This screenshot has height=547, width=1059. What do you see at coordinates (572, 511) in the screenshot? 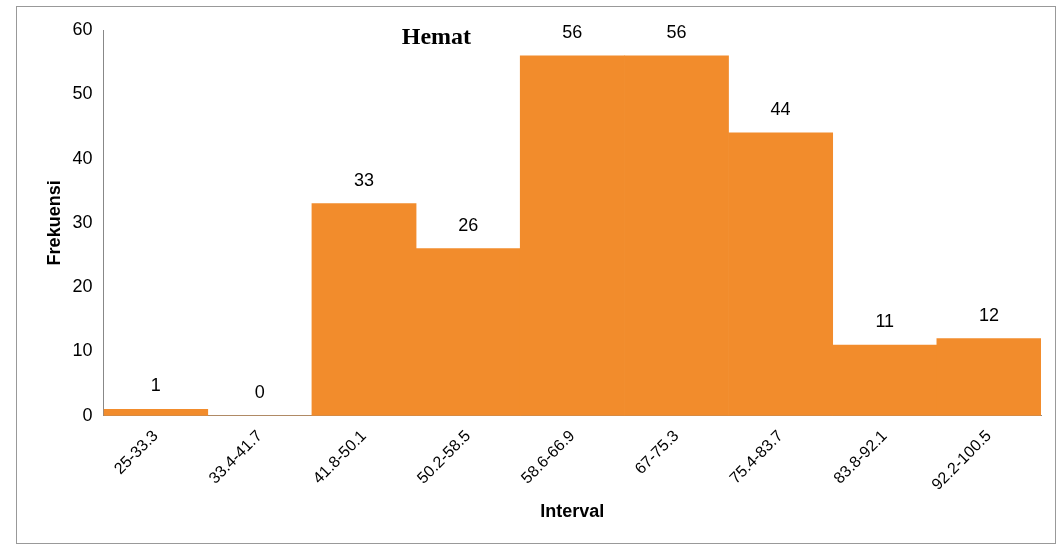
I see `x-axis-title: Interval` at bounding box center [572, 511].